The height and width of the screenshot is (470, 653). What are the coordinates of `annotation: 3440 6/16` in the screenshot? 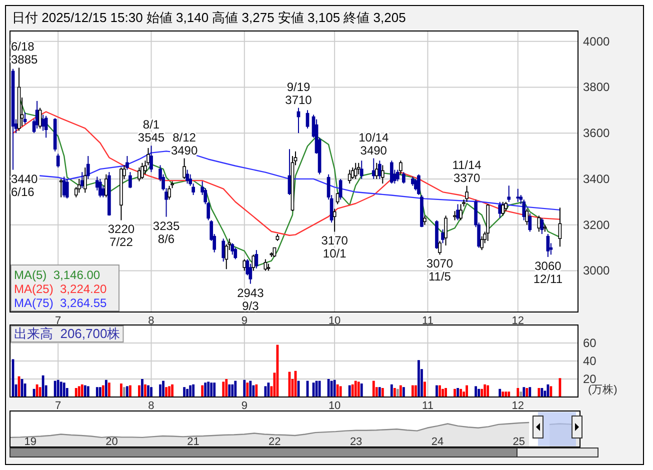 It's located at (24, 185).